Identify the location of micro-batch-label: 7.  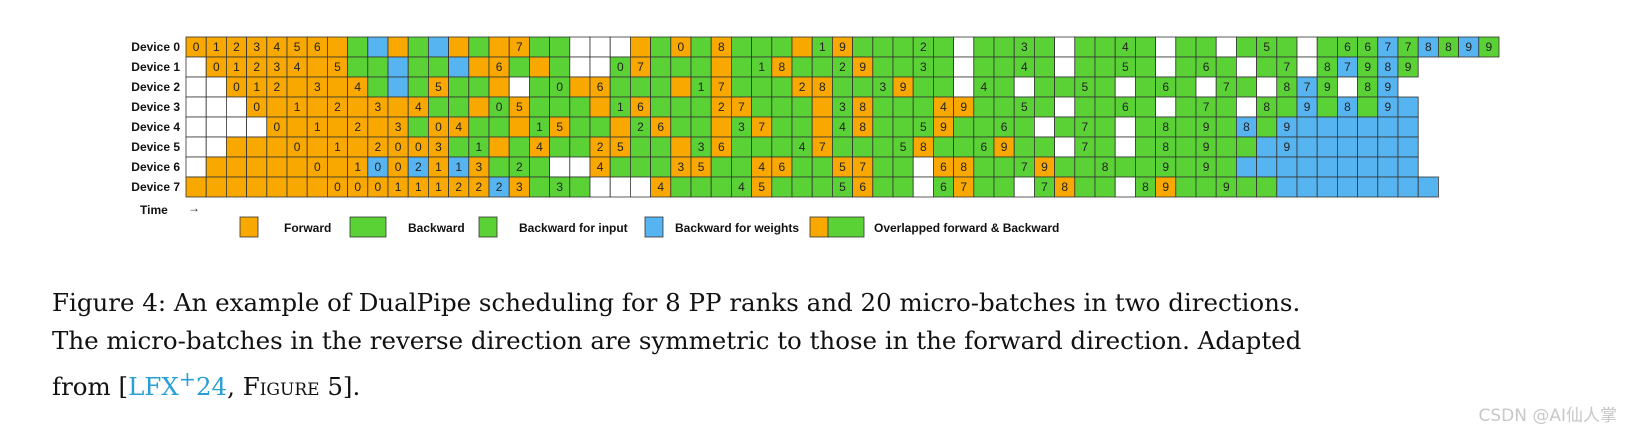
(1044, 187).